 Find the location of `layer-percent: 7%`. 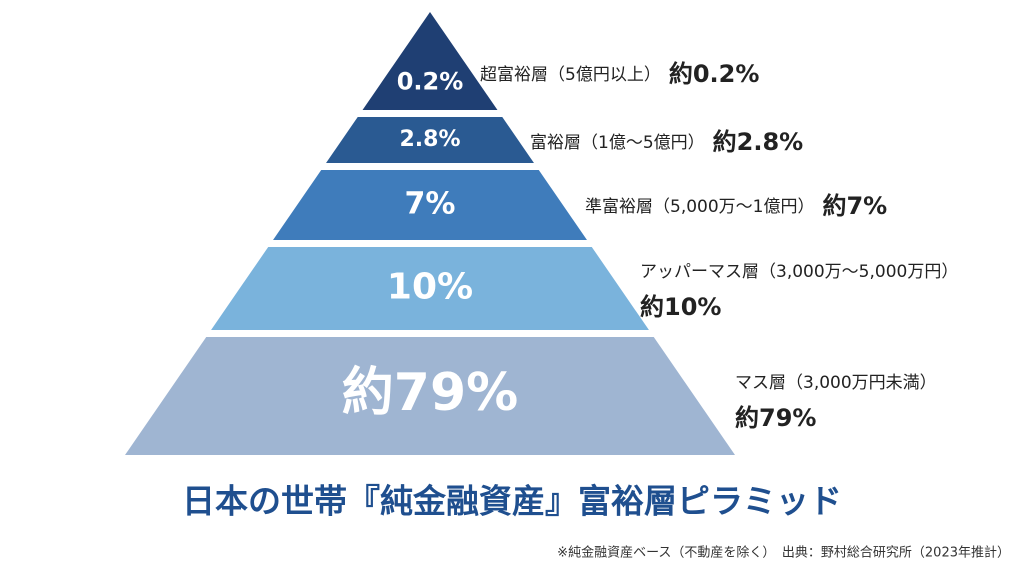

layer-percent: 7% is located at coordinates (430, 204).